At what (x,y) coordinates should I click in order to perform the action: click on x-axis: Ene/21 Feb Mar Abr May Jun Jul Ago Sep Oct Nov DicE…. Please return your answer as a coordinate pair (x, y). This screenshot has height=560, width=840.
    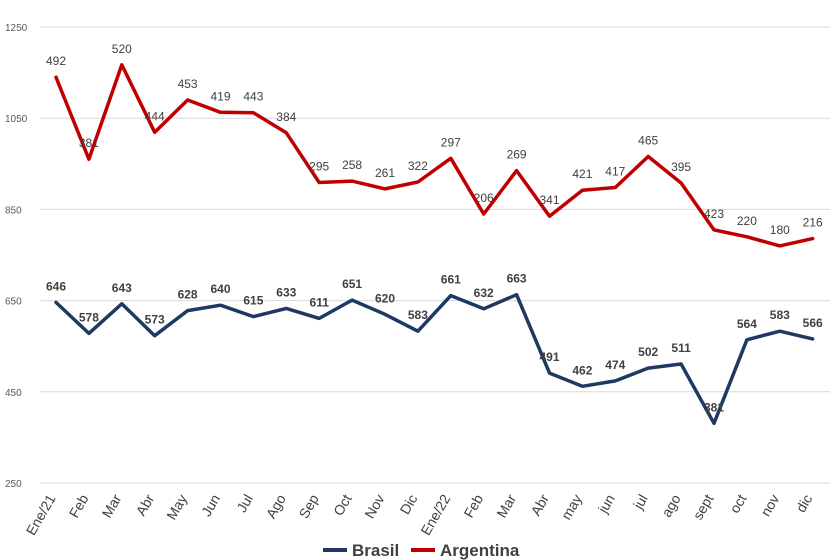
    Looking at the image, I should click on (419, 514).